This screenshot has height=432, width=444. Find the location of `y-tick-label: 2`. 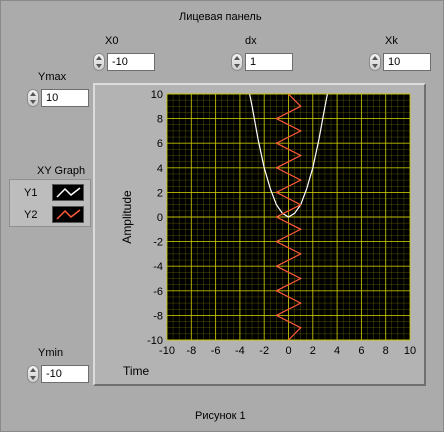

y-tick-label: 2 is located at coordinates (160, 193).